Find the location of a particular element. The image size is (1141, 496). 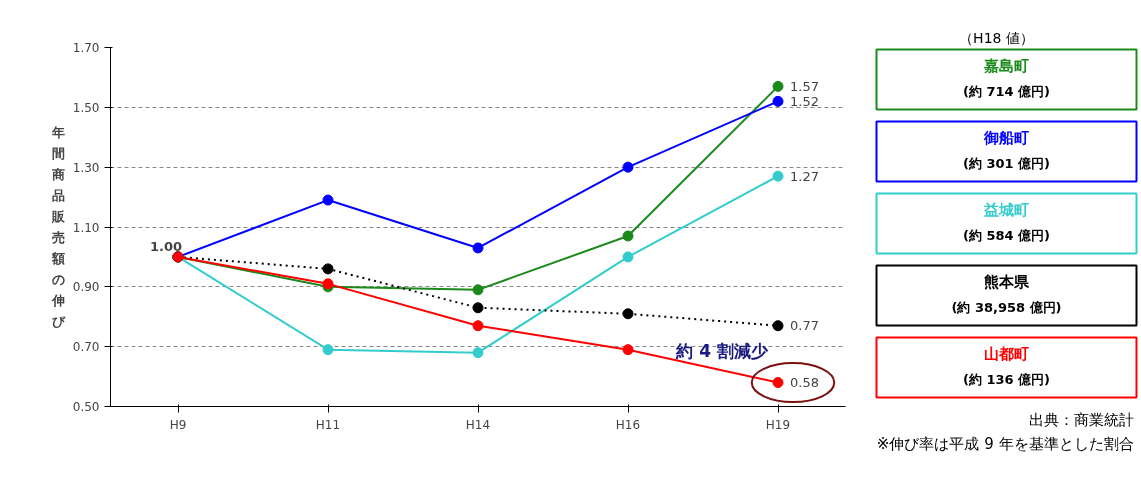

x-tick-label: H16 is located at coordinates (628, 424).